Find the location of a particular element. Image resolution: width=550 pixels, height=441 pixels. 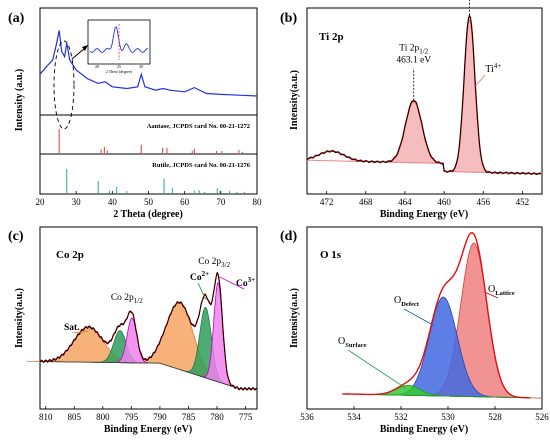

zoom-ellipse is located at coordinates (64, 85).